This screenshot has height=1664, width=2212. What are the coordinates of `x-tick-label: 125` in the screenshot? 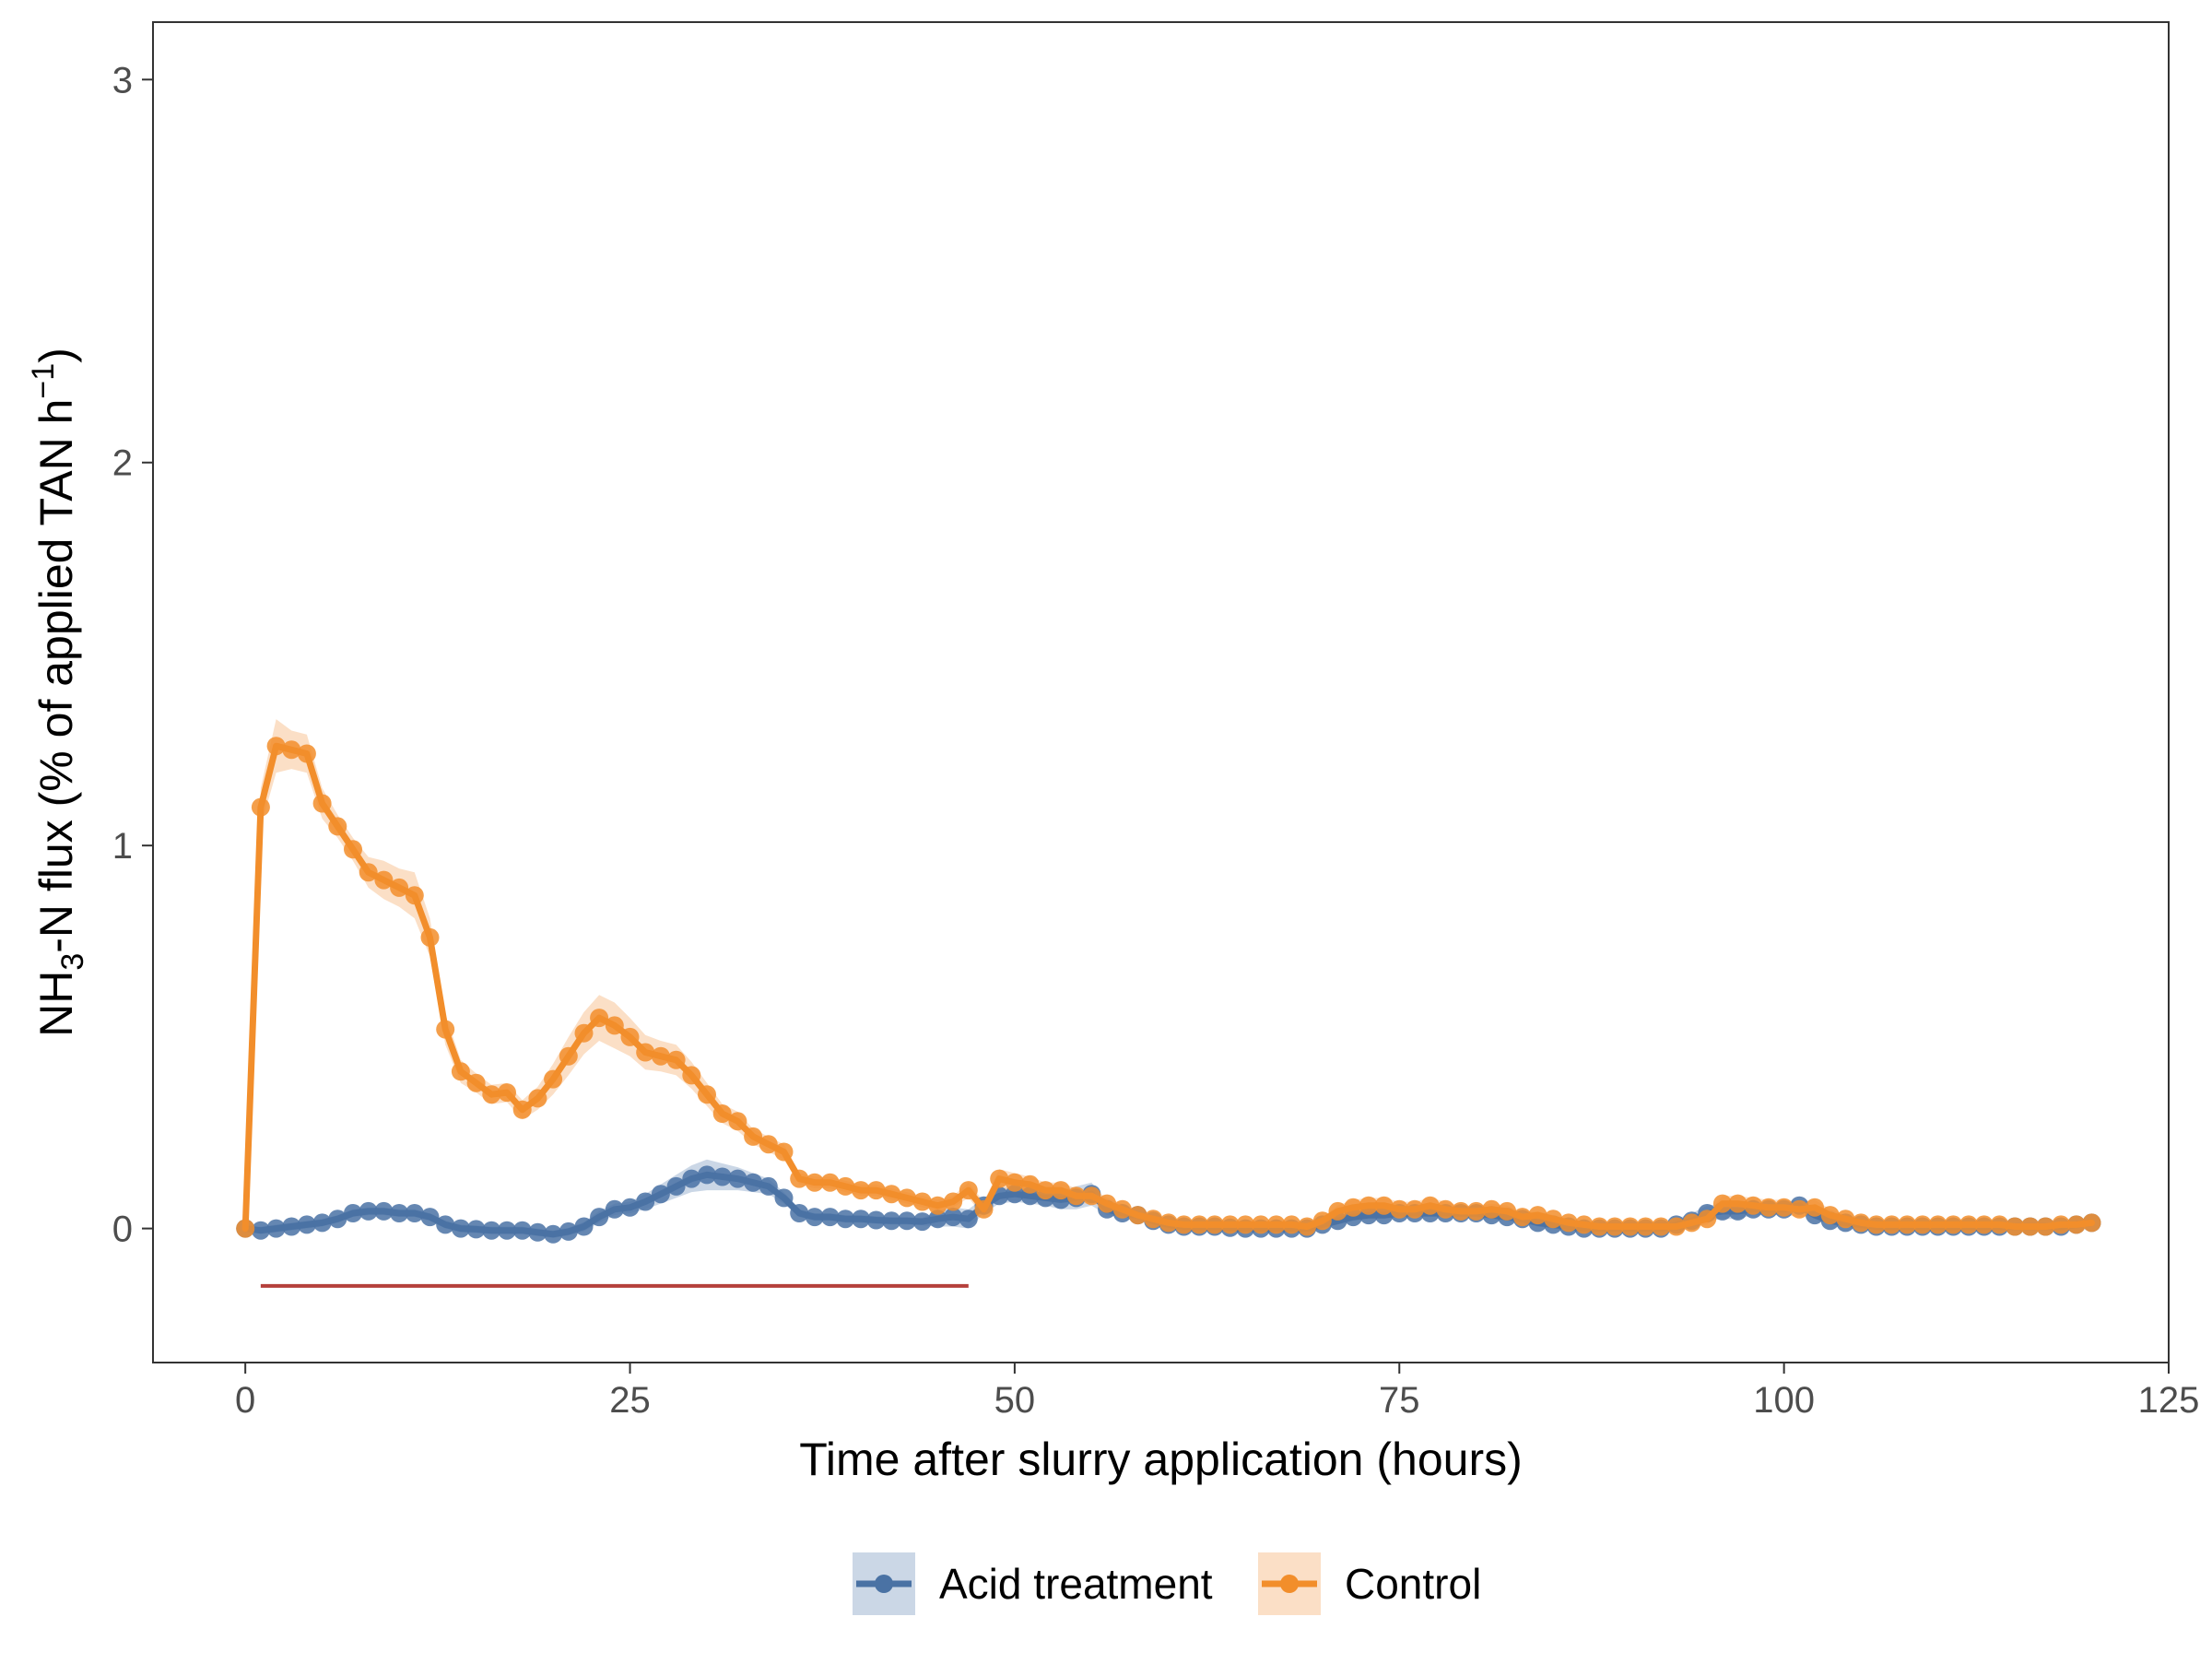 It's located at (2169, 1400).